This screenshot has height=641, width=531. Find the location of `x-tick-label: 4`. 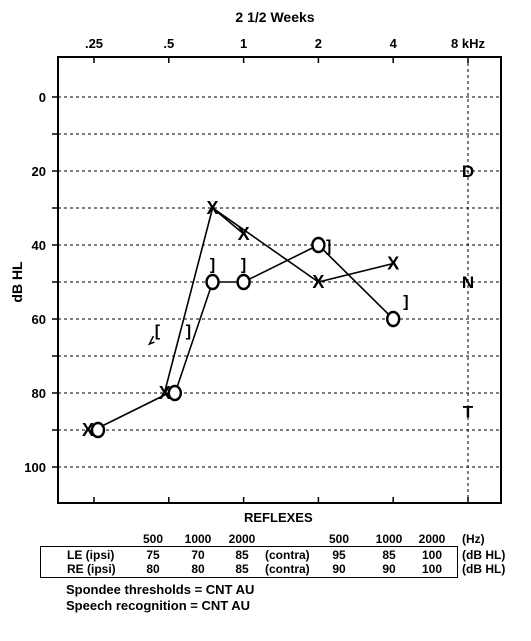

x-tick-label: 4 is located at coordinates (394, 43).